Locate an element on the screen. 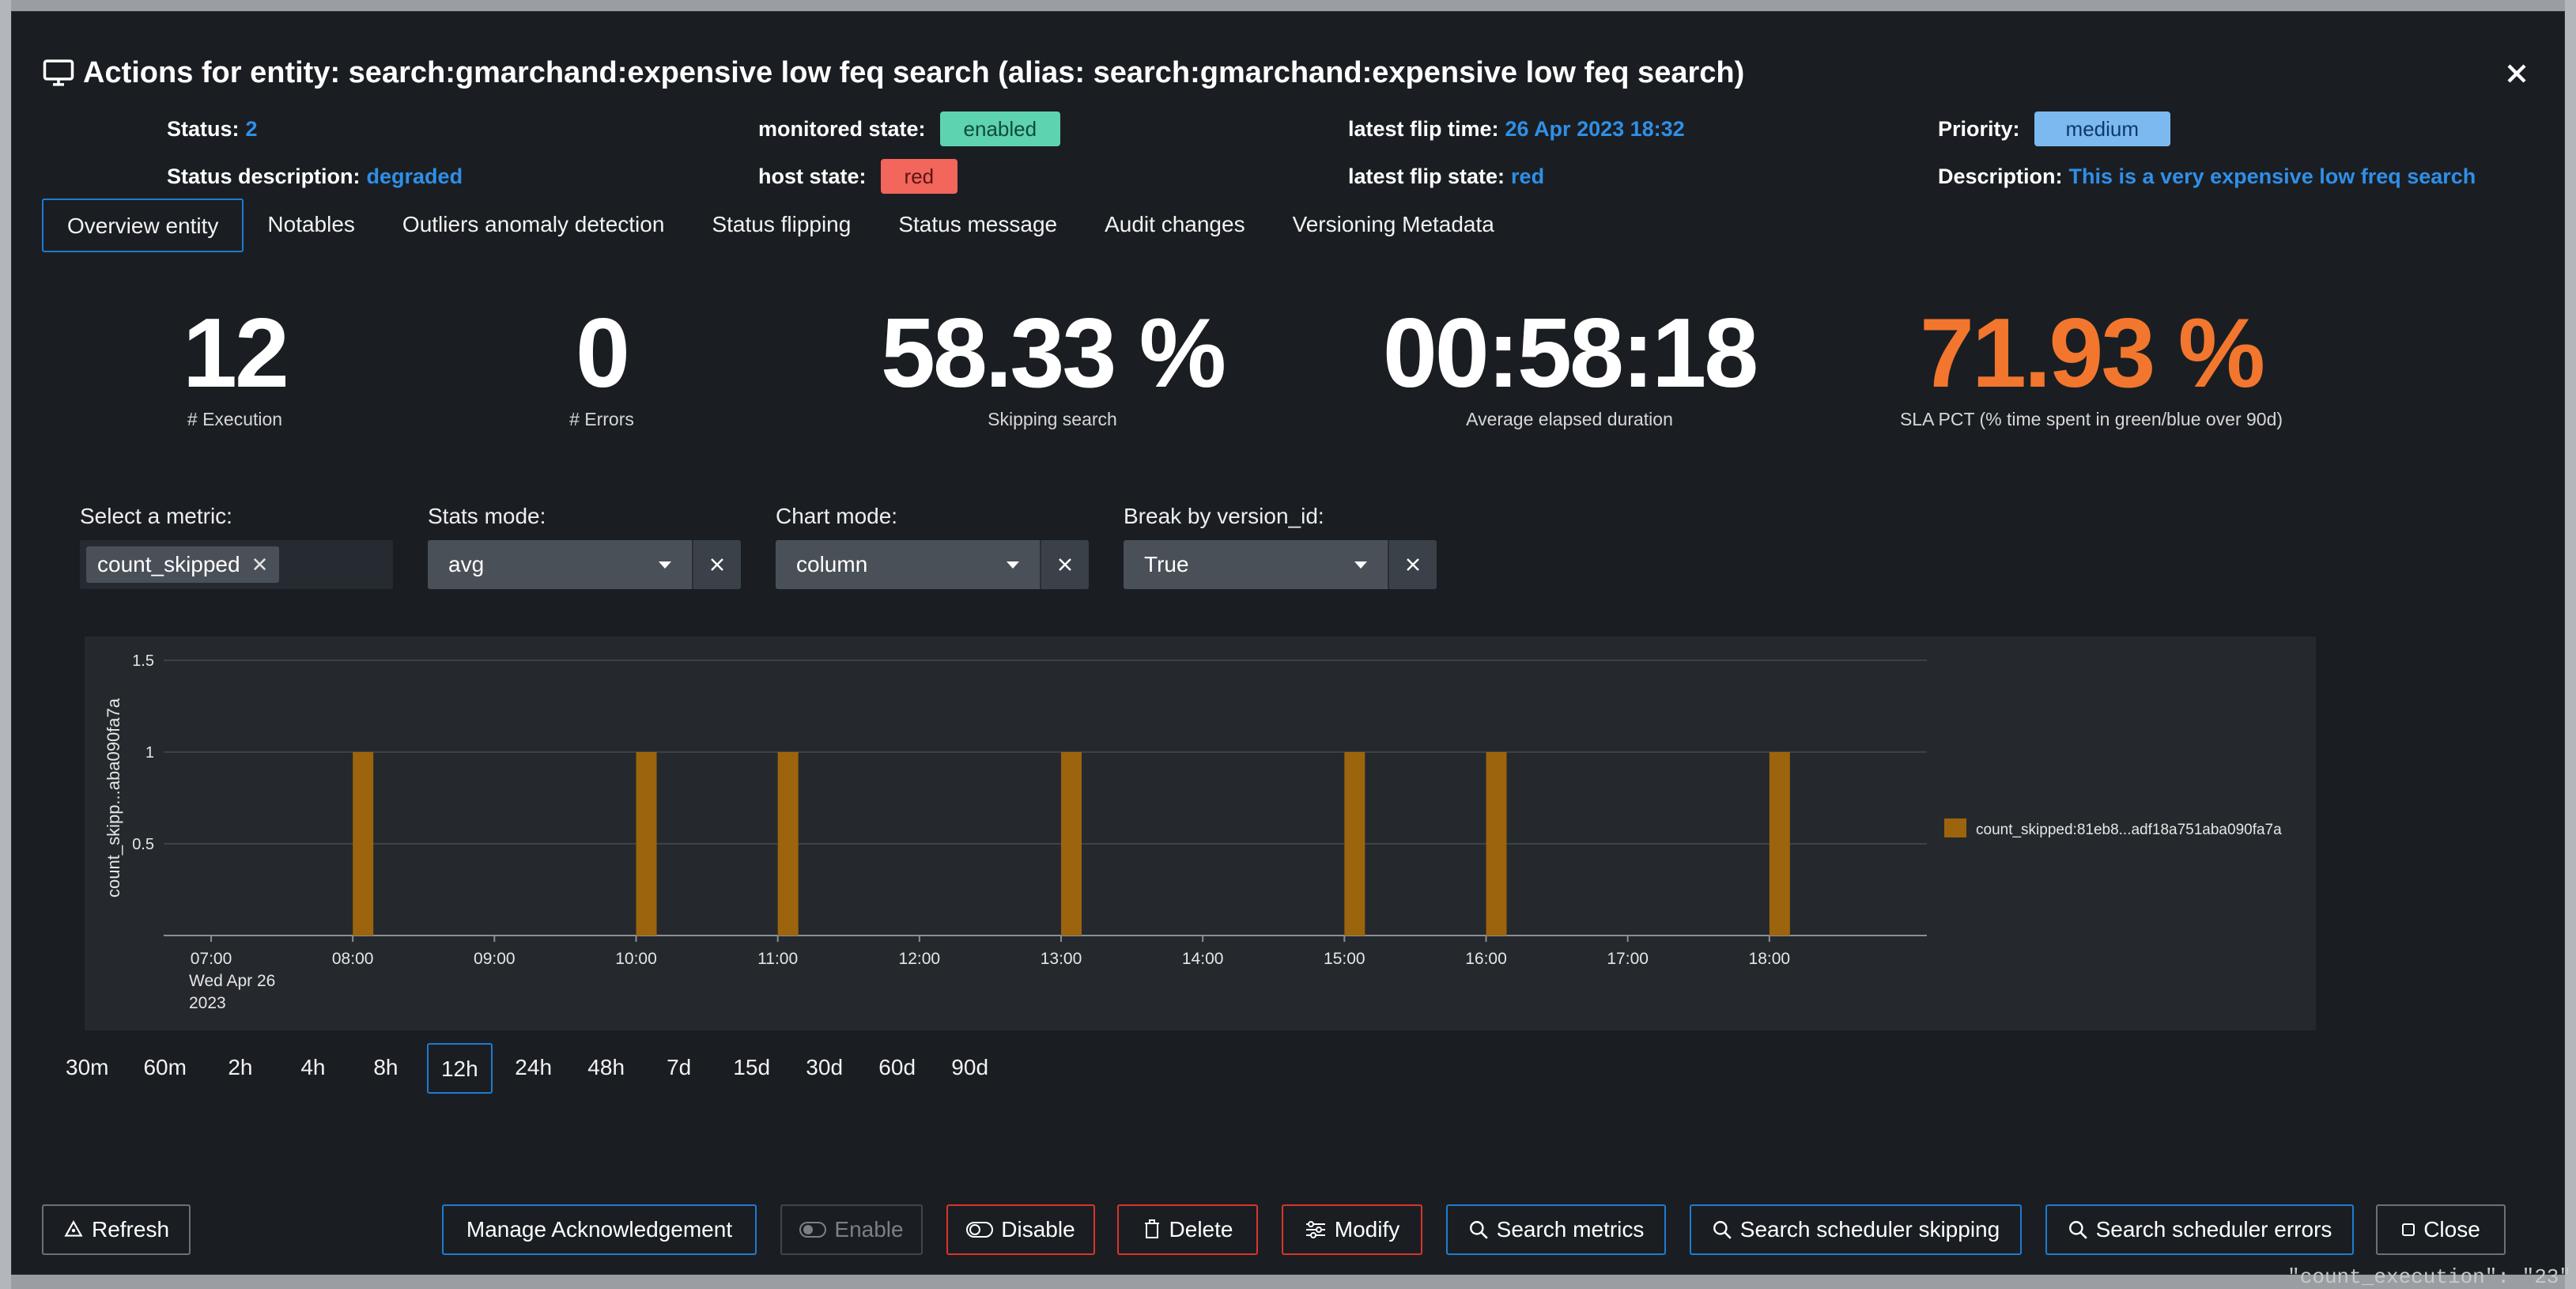 This screenshot has height=1289, width=2576. x-tick-label: 15:00 is located at coordinates (1344, 959).